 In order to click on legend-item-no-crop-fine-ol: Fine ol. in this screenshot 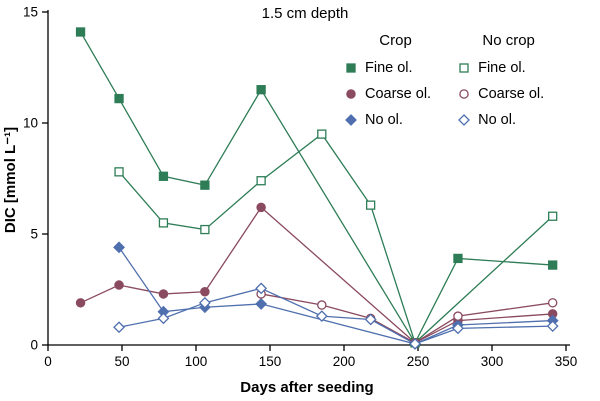, I will do `click(500, 68)`.